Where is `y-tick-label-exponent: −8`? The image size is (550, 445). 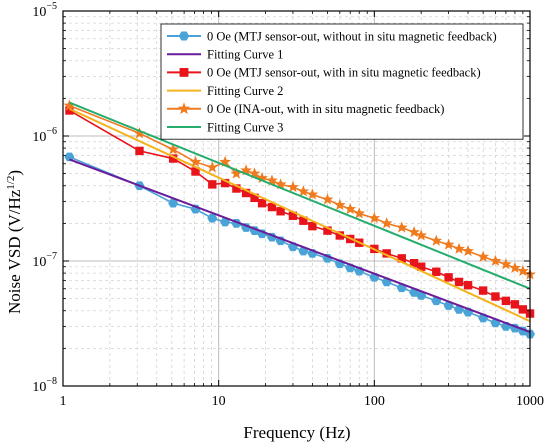
y-tick-label-exponent: −8 is located at coordinates (51, 381).